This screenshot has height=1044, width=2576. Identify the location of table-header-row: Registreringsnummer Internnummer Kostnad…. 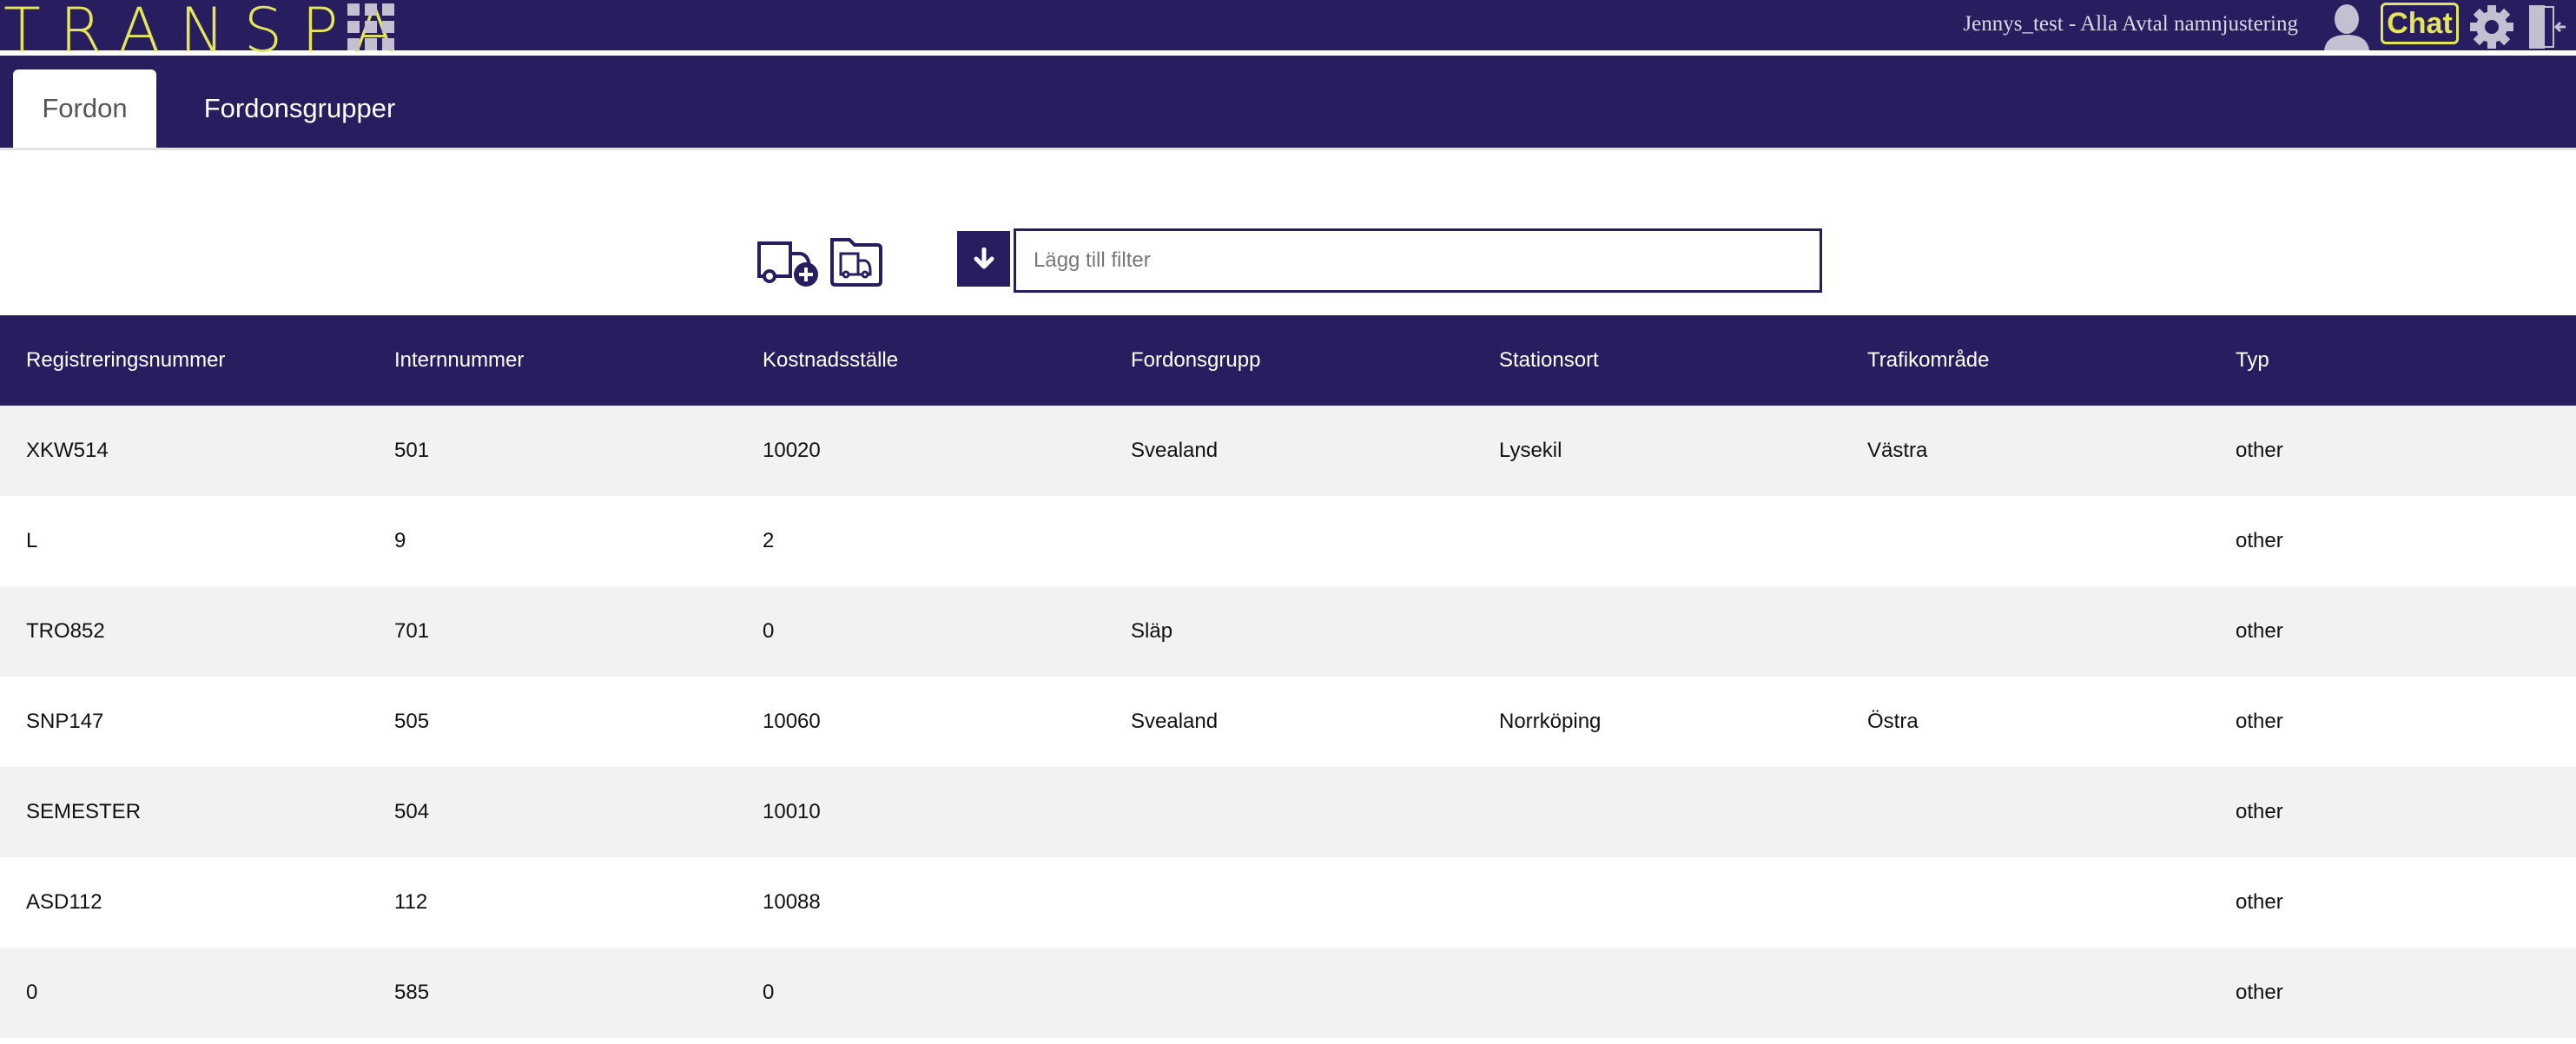
(1288, 360).